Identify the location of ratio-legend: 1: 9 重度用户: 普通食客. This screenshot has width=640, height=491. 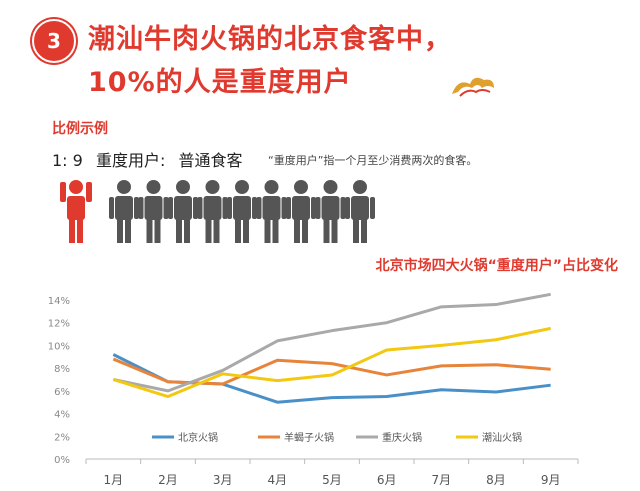
(151, 159).